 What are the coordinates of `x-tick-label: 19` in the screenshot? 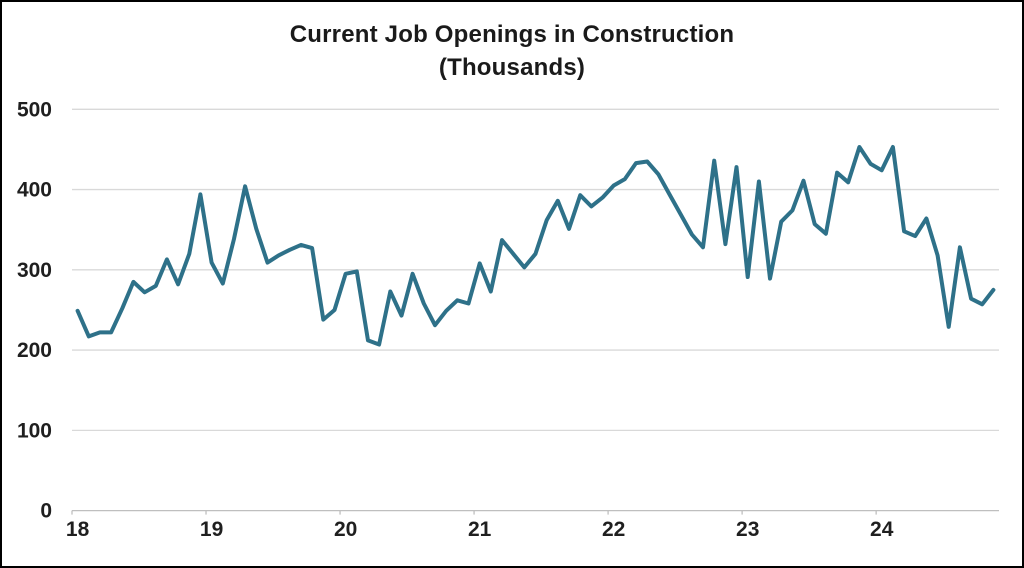 It's located at (211, 529).